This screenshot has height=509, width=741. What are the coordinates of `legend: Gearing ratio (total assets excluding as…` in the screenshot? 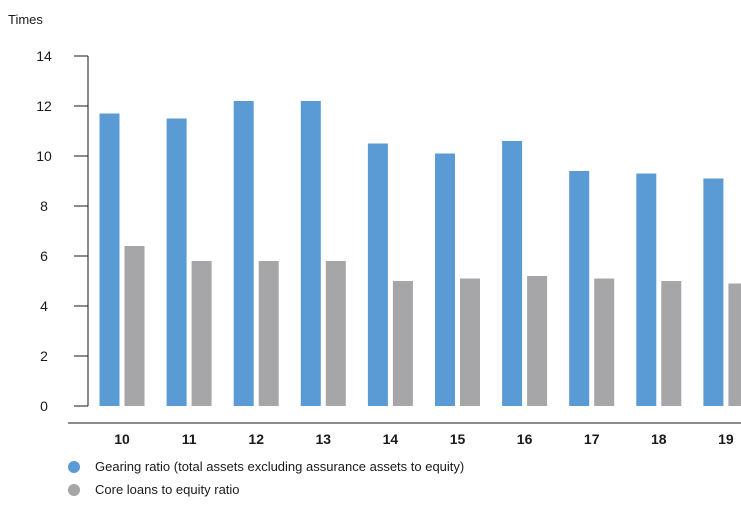 It's located at (266, 478).